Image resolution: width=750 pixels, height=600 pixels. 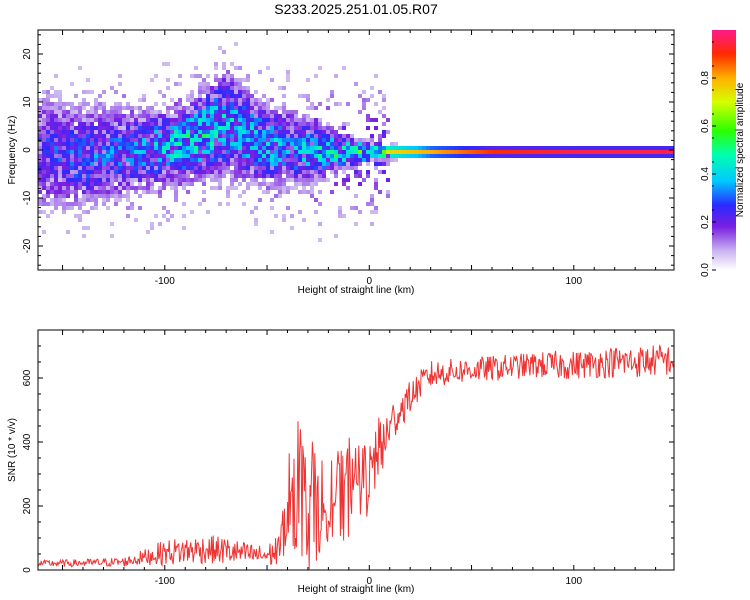 What do you see at coordinates (165, 581) in the screenshot?
I see `tick-label: -100` at bounding box center [165, 581].